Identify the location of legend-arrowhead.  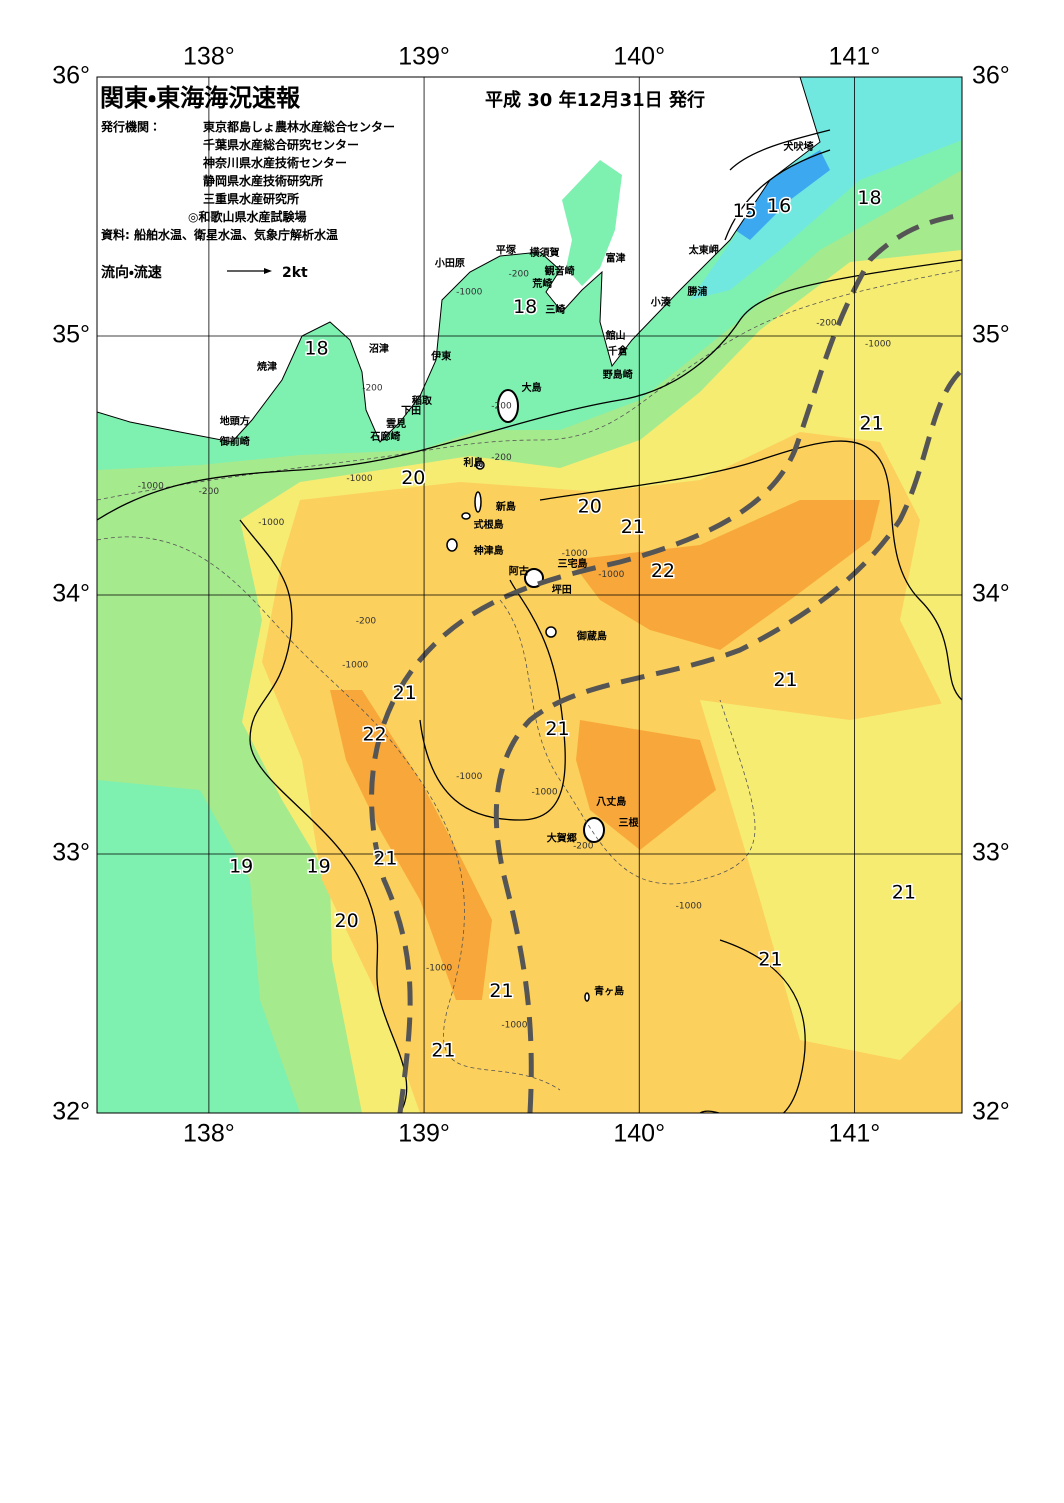
(268, 271).